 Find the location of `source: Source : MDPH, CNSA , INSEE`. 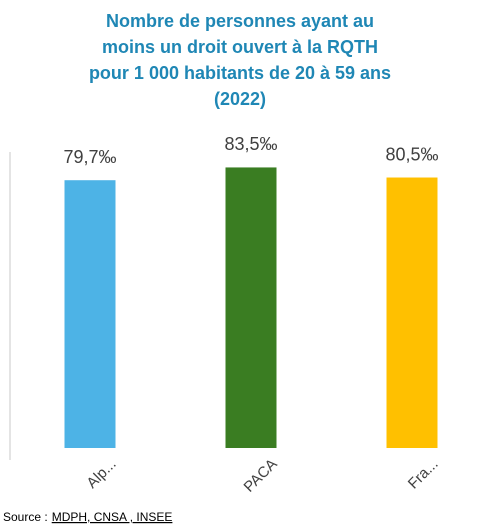

source: Source : MDPH, CNSA , INSEE is located at coordinates (87, 517).